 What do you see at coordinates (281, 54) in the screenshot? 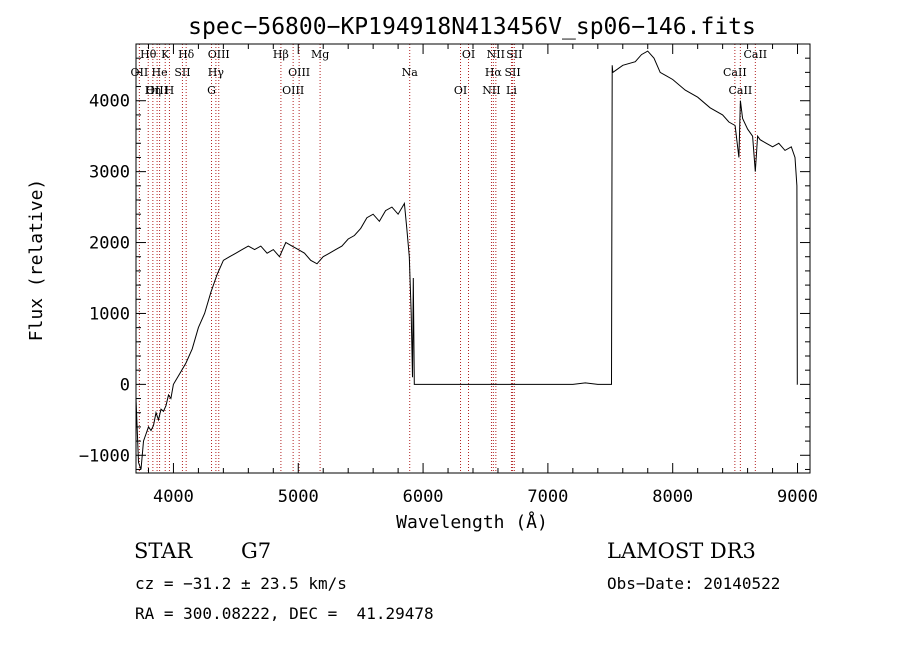
I see `spectral-line-label: Hβ` at bounding box center [281, 54].